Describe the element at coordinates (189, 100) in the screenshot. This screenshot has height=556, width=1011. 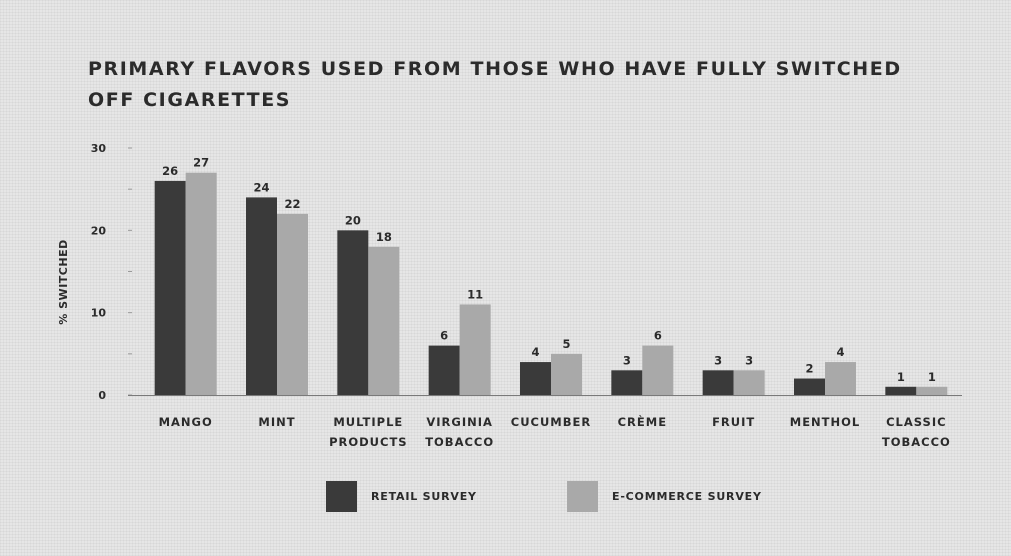
I see `chart-title-line-2: OFF CIGARETTES` at that location.